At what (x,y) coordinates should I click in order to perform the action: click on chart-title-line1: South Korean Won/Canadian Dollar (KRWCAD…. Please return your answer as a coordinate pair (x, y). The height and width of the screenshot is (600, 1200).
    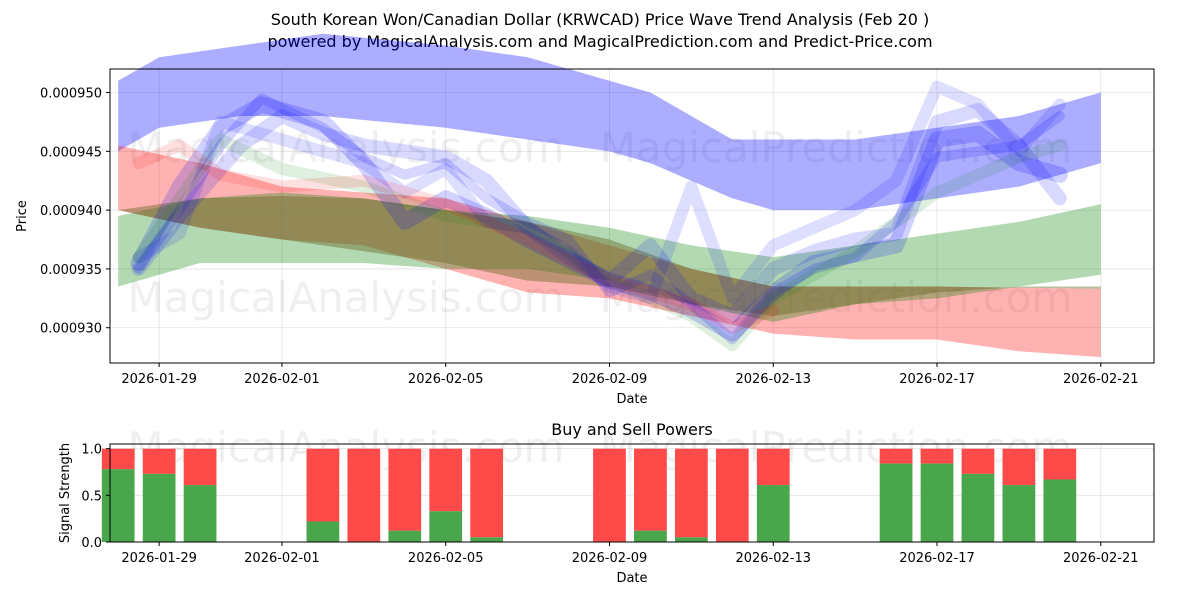
    Looking at the image, I should click on (600, 19).